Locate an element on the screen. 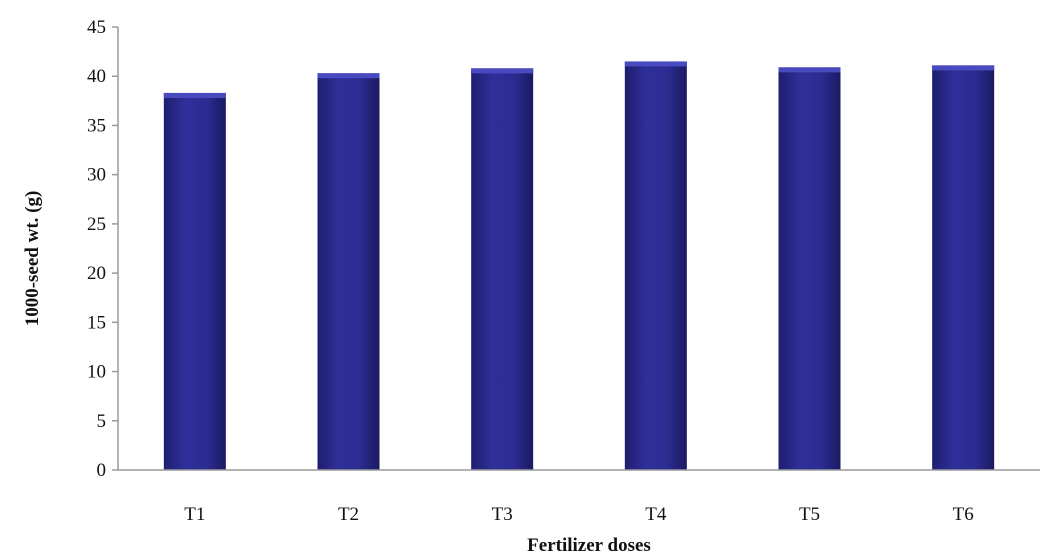 The height and width of the screenshot is (556, 1048). y-tick-label: 40 is located at coordinates (96, 76).